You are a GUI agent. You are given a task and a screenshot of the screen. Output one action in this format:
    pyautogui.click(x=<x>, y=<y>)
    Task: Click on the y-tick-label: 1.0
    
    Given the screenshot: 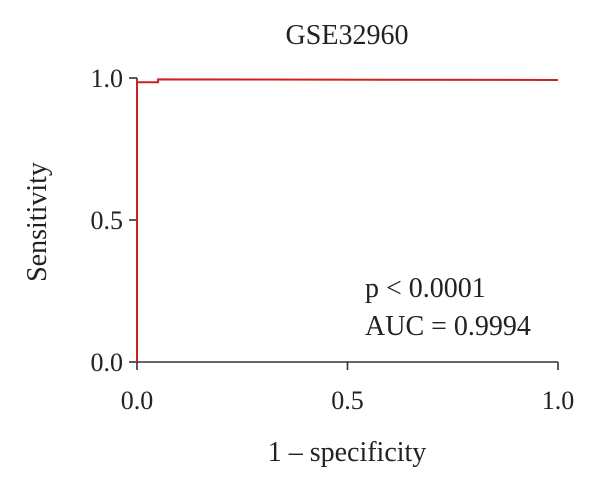 What is the action you would take?
    pyautogui.click(x=107, y=78)
    